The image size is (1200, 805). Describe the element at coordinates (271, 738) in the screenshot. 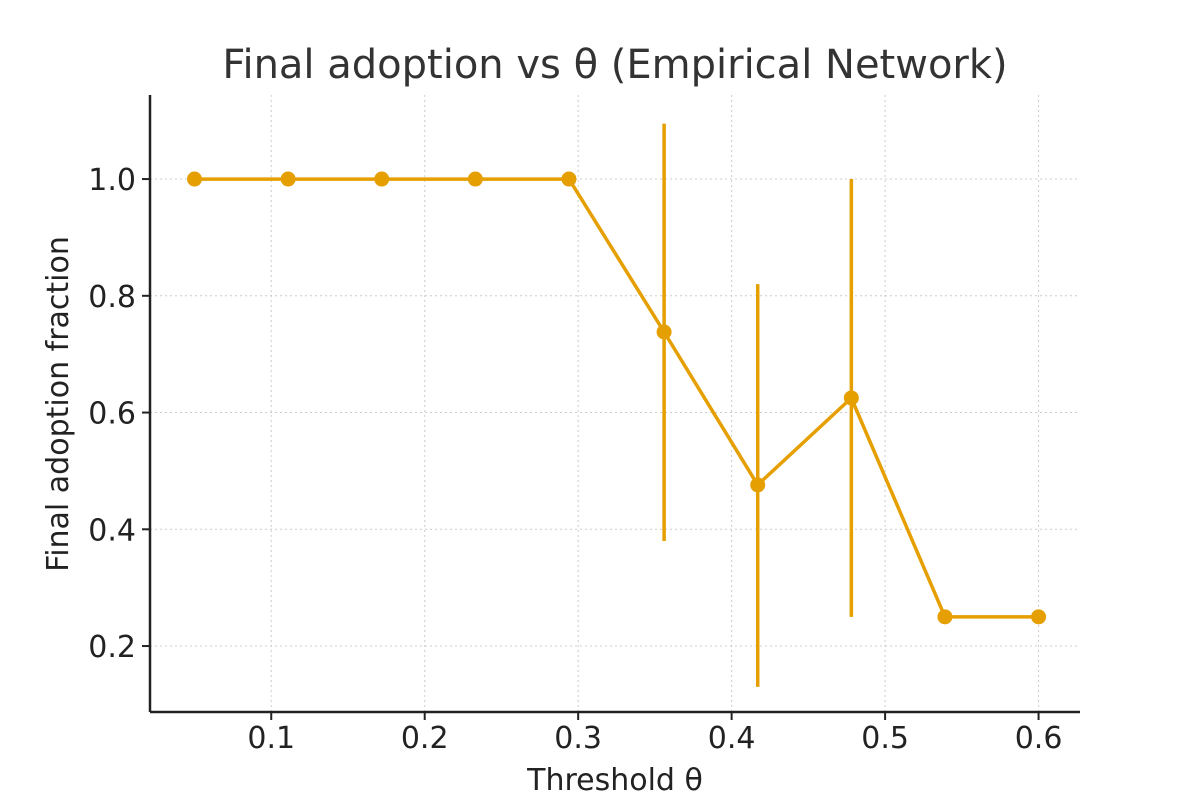

I see `x-tick-label-0: 0.1` at that location.